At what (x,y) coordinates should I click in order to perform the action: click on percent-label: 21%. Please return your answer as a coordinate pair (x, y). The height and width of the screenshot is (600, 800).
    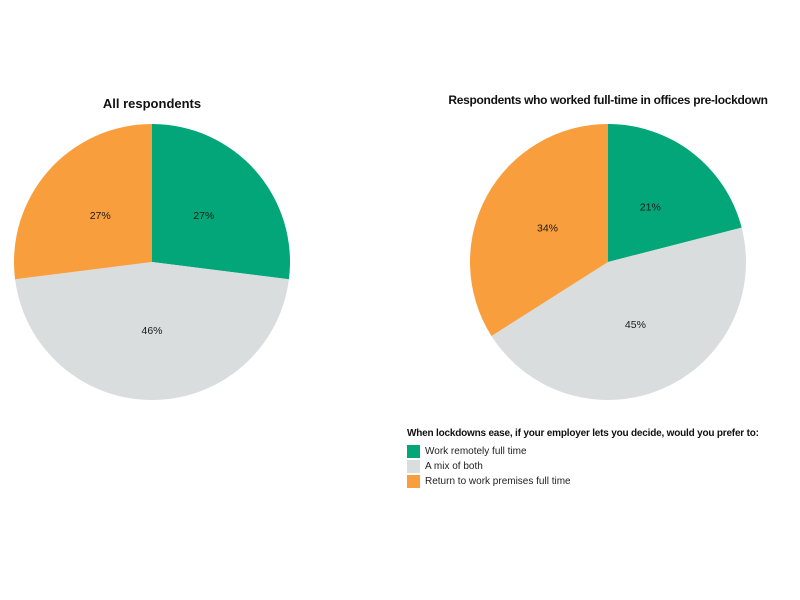
    Looking at the image, I should click on (650, 207).